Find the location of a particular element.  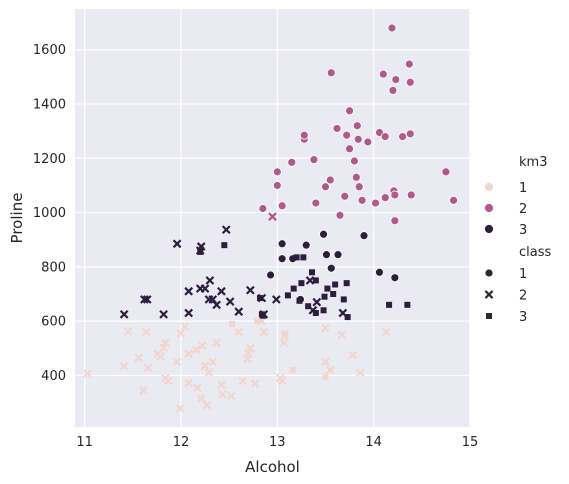

y-tick-label: 800 is located at coordinates (53, 267).